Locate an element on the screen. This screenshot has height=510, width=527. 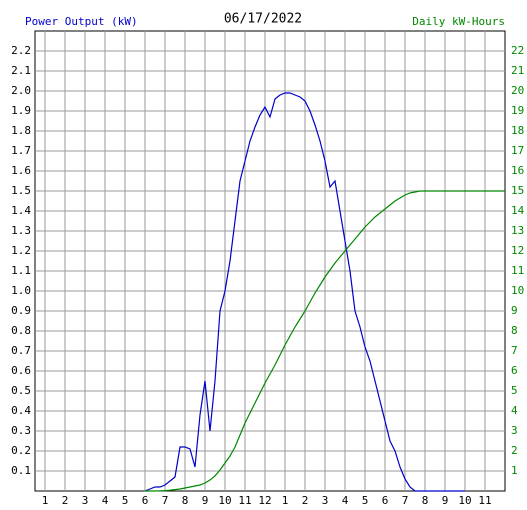
y-tick-label: 0.6 is located at coordinates (21, 370).